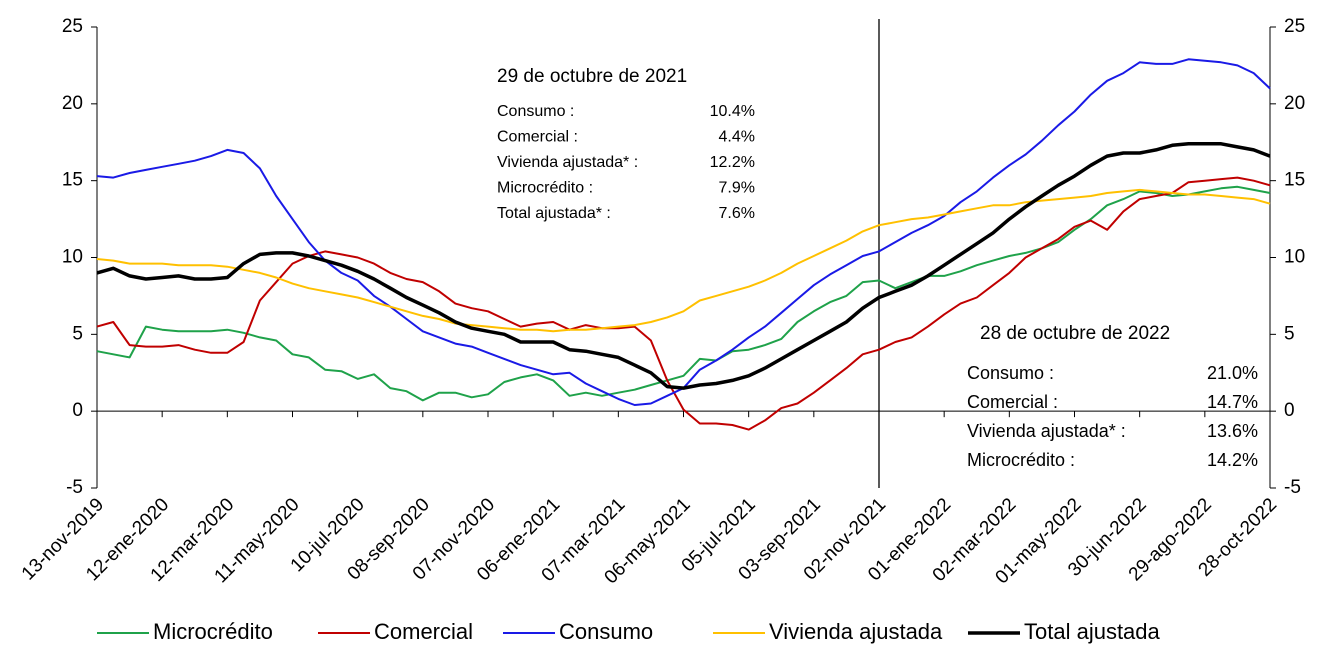  I want to click on y-tick-label: 5, so click(77, 333).